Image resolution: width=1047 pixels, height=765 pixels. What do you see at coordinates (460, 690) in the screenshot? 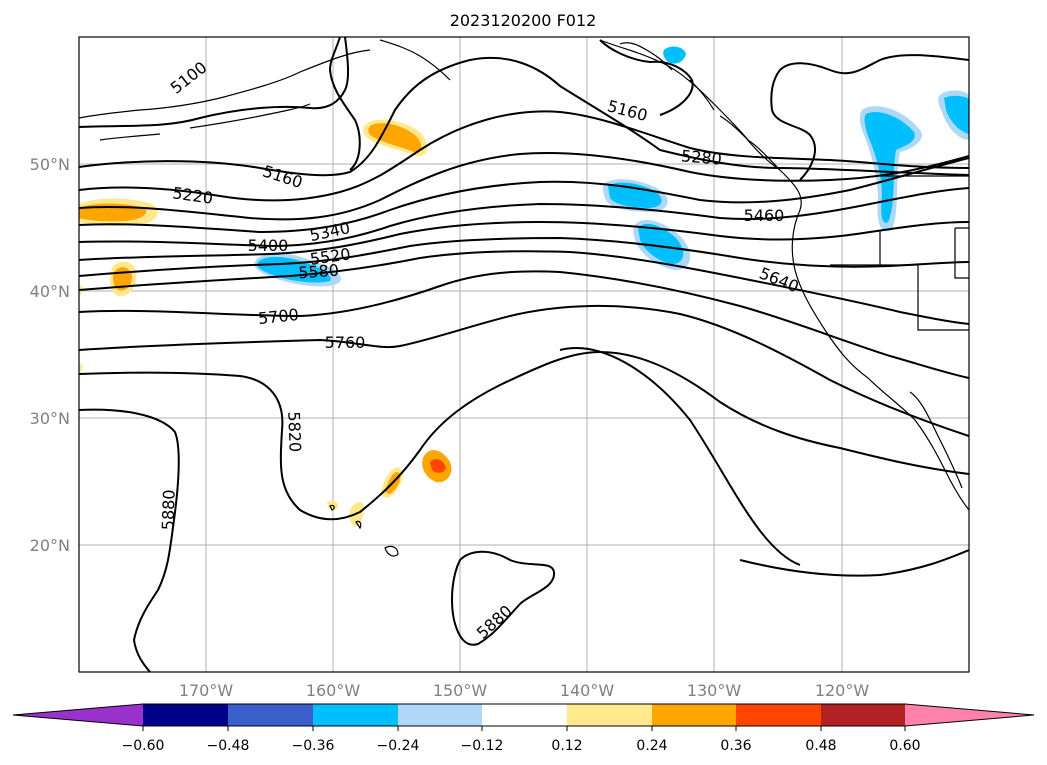
I see `lon-label-150w: 150°W` at bounding box center [460, 690].